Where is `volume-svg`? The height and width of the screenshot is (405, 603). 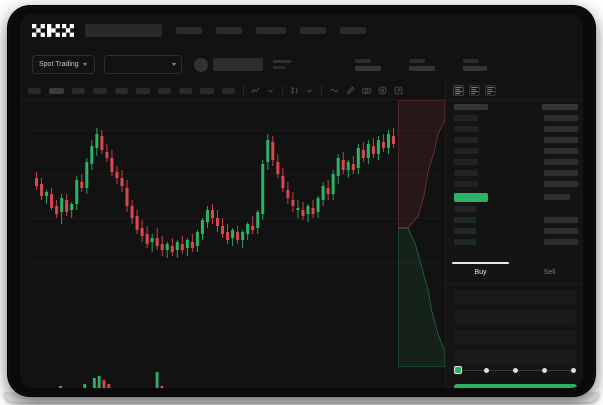 volume-svg is located at coordinates (111, 380).